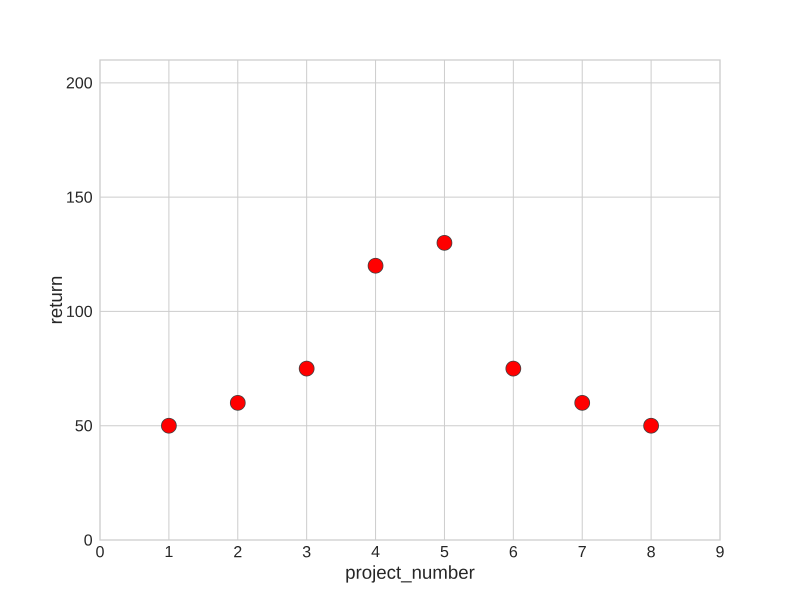 The width and height of the screenshot is (800, 600). Describe the element at coordinates (88, 540) in the screenshot. I see `y-tick-label: 0` at that location.